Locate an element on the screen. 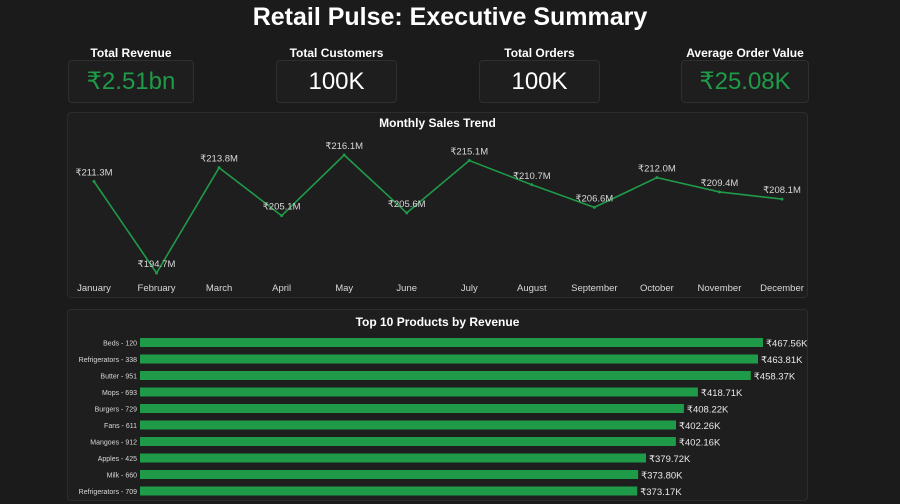  sales-data-label: ₹211.3M is located at coordinates (93, 172).